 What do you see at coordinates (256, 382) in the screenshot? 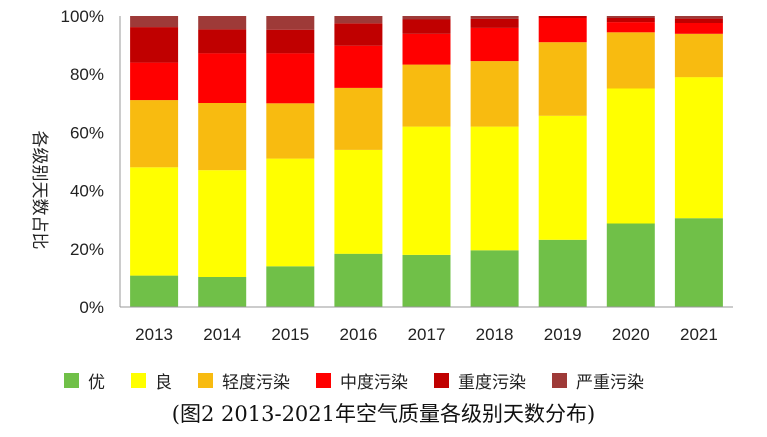
I see `legend-label: 轻度污染` at bounding box center [256, 382].